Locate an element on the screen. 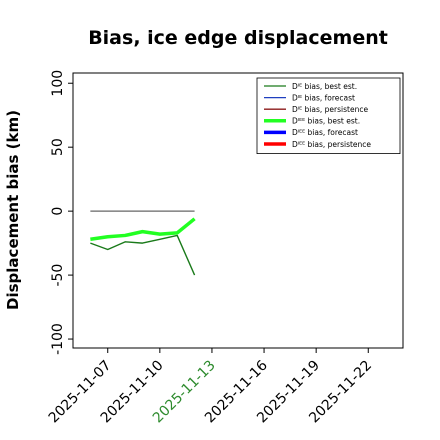 The height and width of the screenshot is (440, 440). y-tick-label: -100 is located at coordinates (58, 339).